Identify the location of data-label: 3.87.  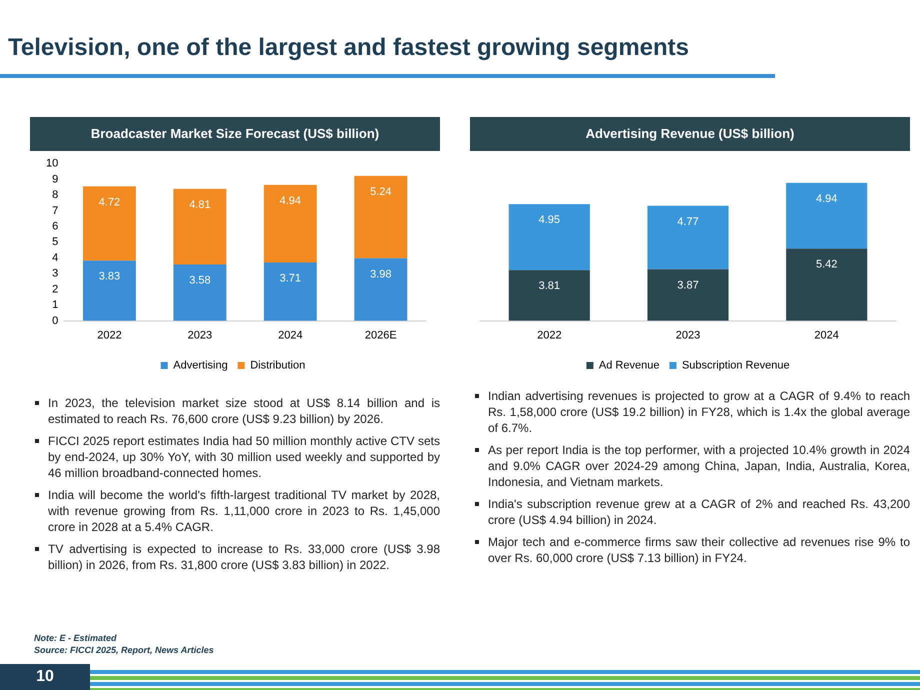
(688, 285).